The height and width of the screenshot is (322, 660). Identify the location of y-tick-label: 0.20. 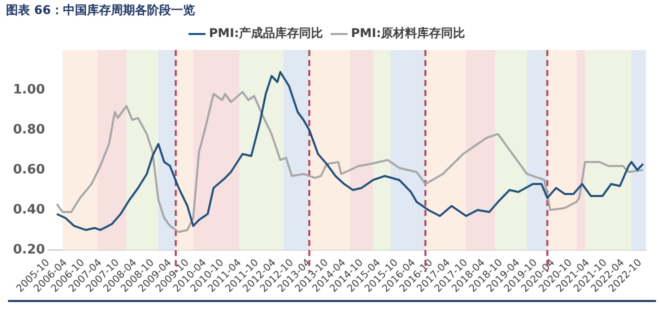
(29, 250).